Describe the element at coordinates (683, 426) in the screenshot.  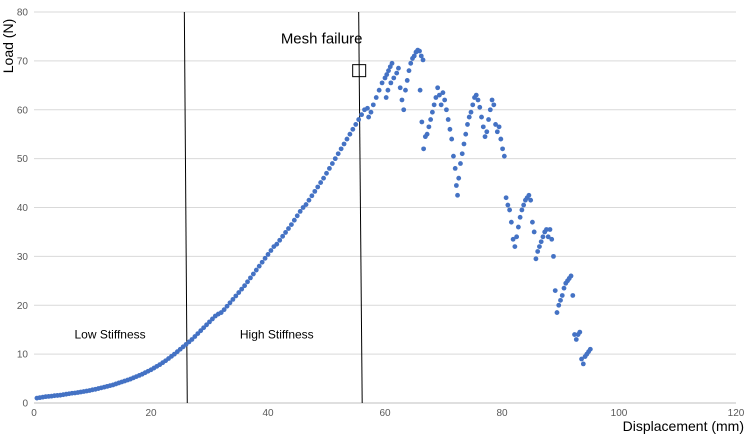
I see `x-axis-title: Displacement (mm)` at that location.